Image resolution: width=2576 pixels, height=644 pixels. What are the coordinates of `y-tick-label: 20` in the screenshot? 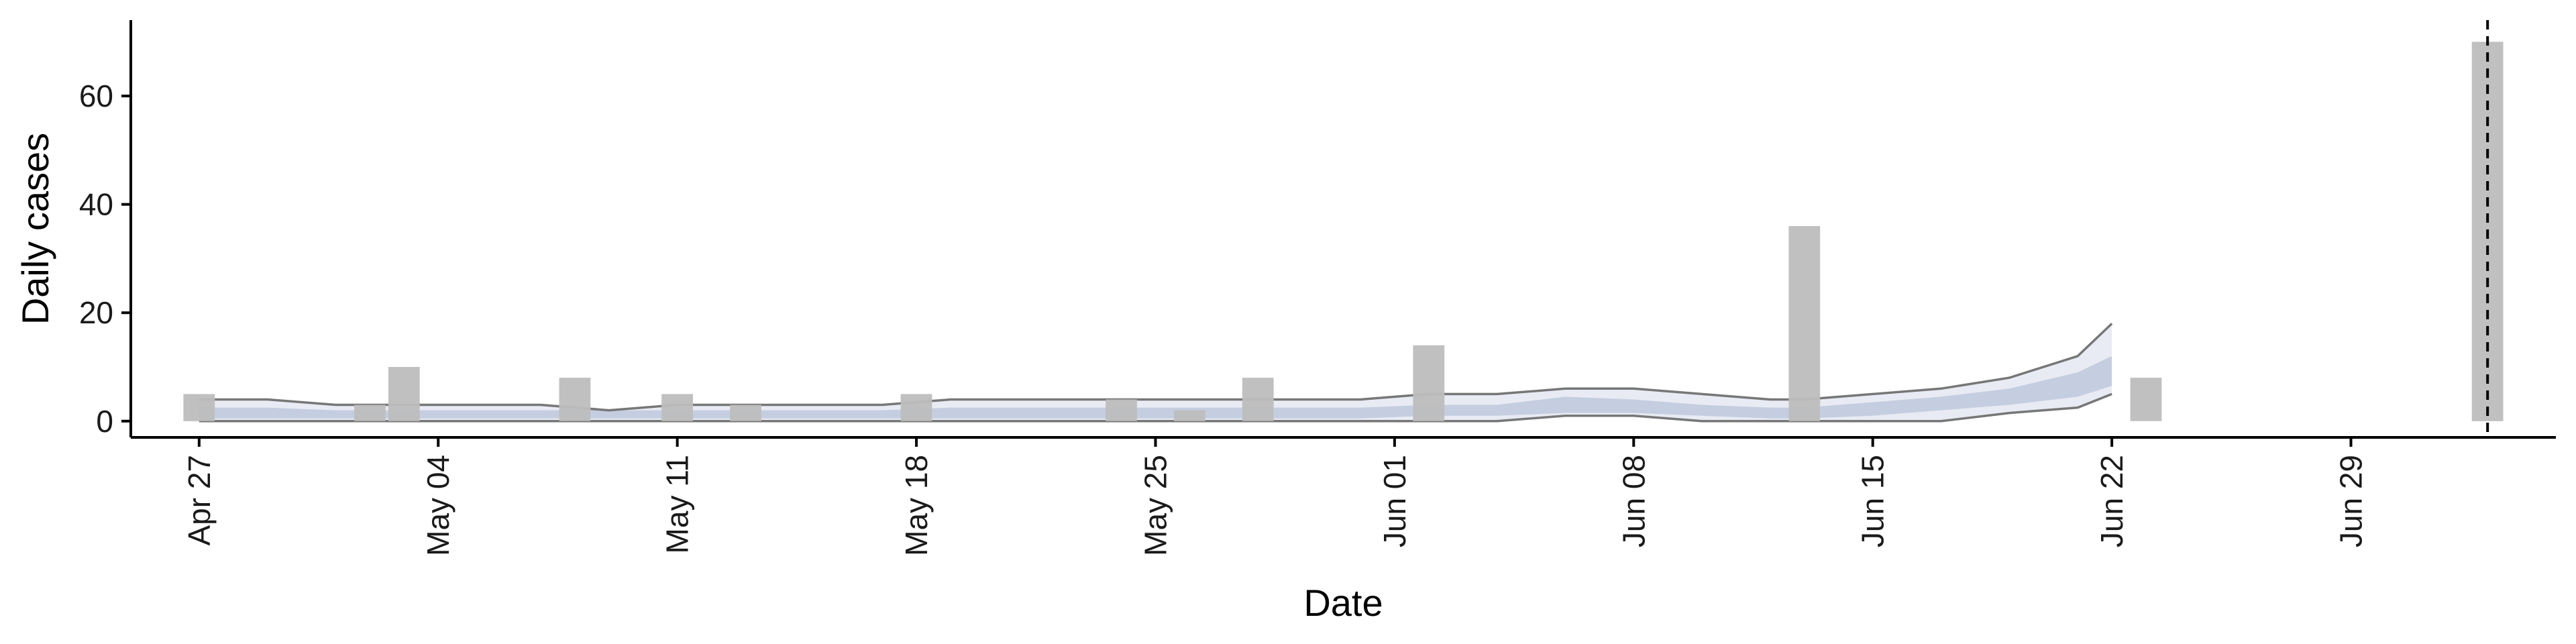 It's located at (96, 312).